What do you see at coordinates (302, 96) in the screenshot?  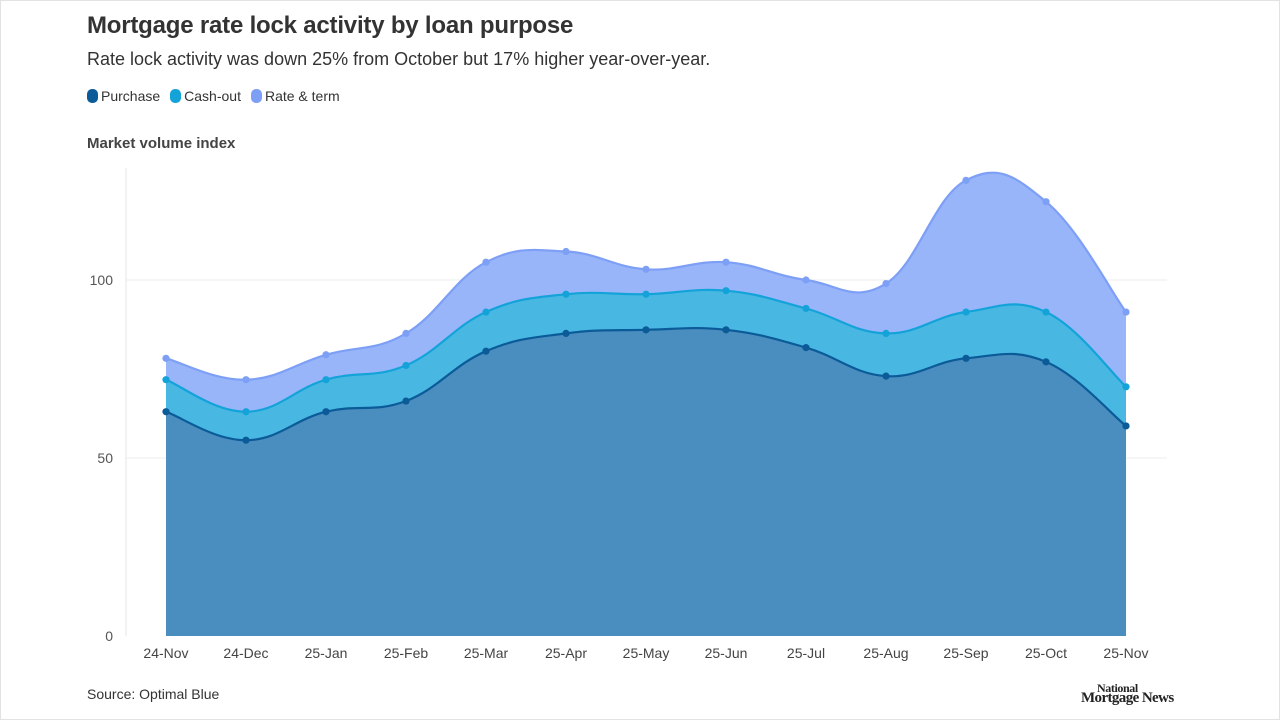 I see `legend-label-rate-term: Rate & term` at bounding box center [302, 96].